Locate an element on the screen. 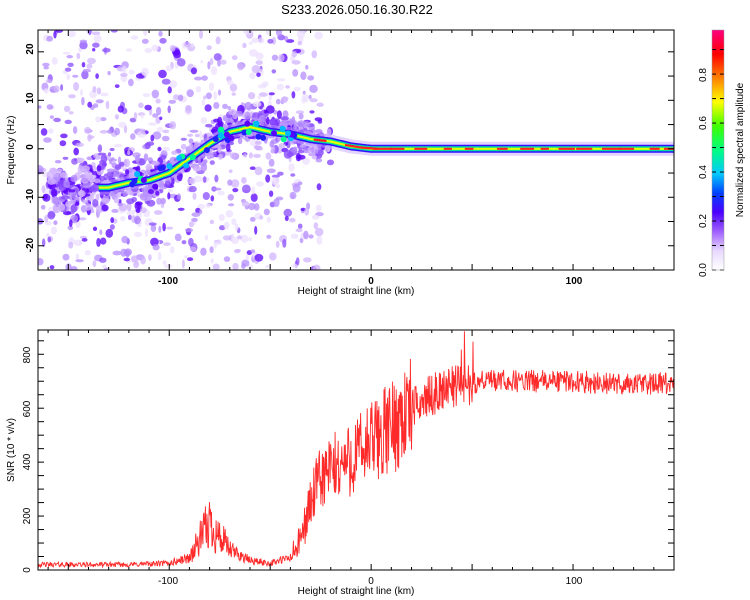  colorbar-tick-2: 0.2 is located at coordinates (703, 221).